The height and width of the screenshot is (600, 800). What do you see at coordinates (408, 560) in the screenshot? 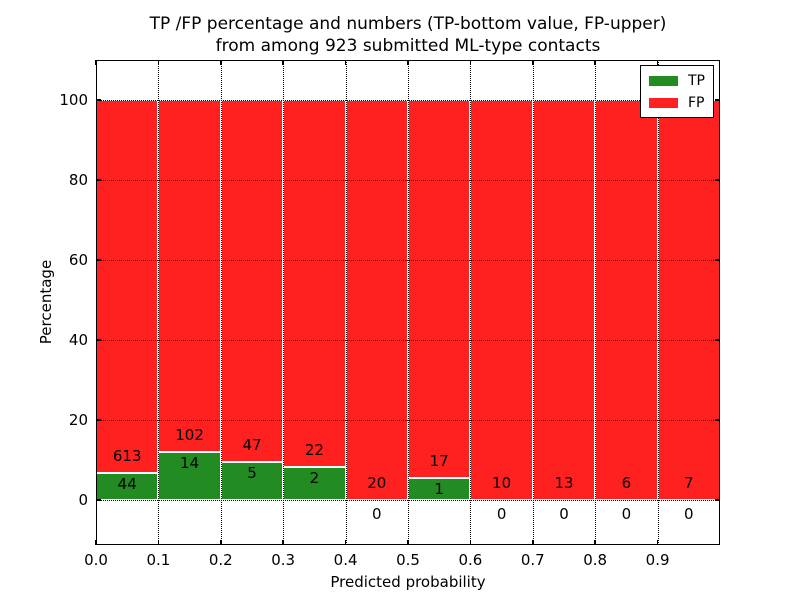
I see `x-tick-label: 0.5` at bounding box center [408, 560].